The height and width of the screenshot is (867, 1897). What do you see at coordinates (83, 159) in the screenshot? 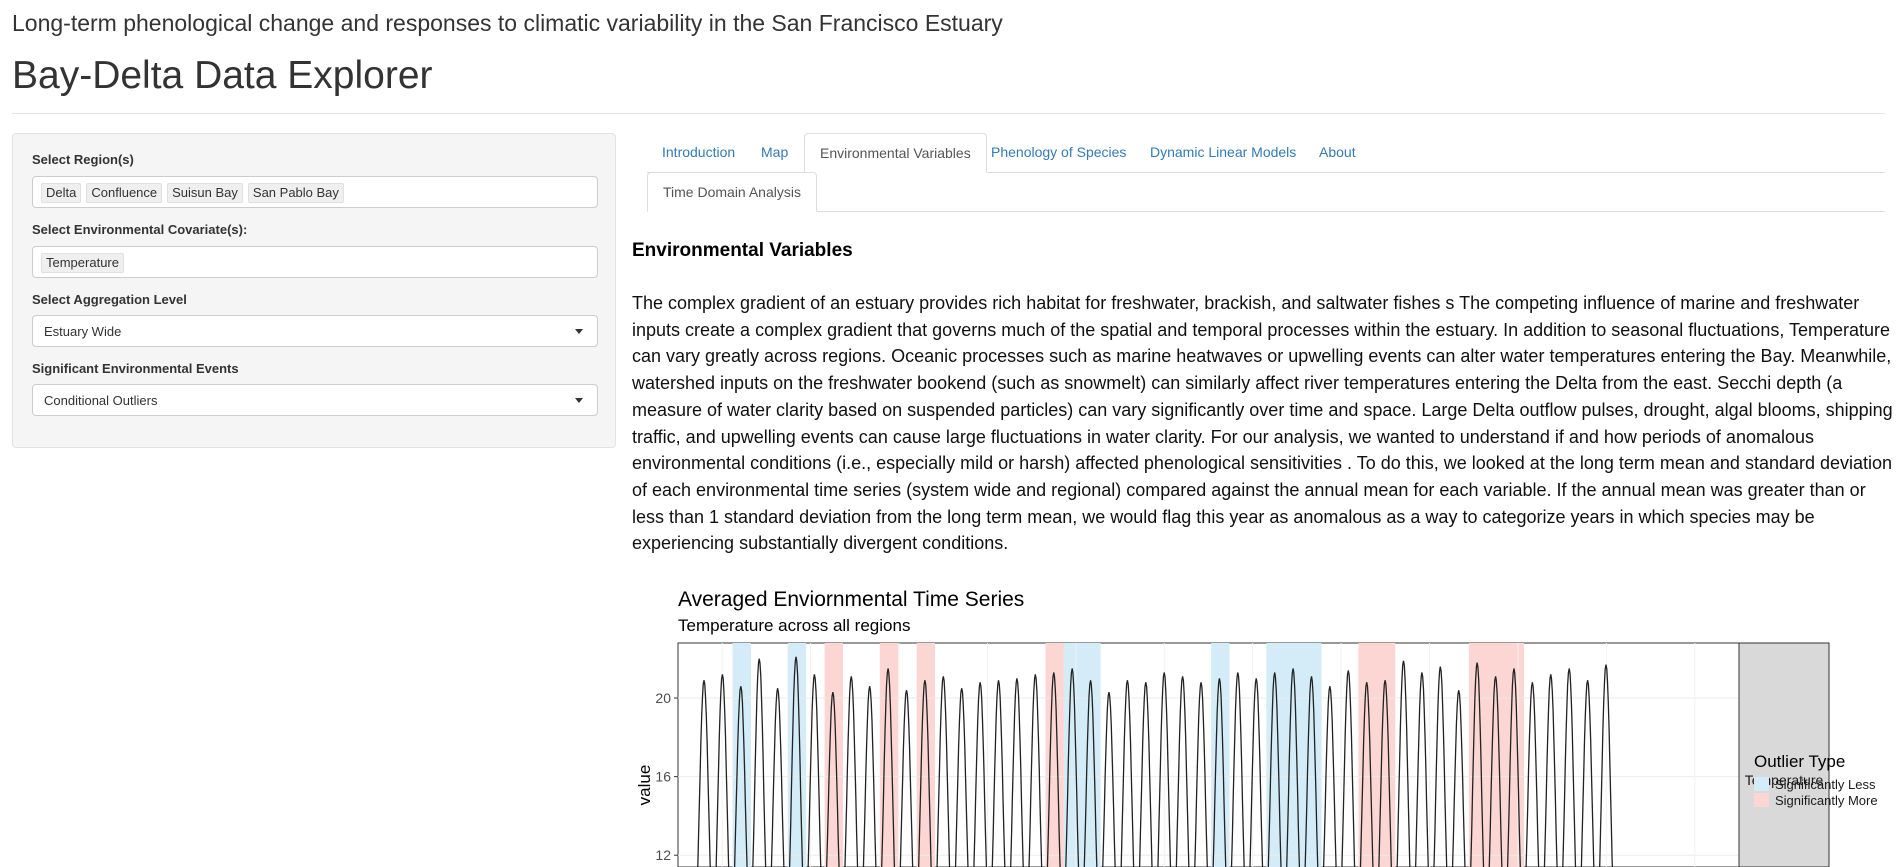
I see `region-label: Select Region(s)` at bounding box center [83, 159].